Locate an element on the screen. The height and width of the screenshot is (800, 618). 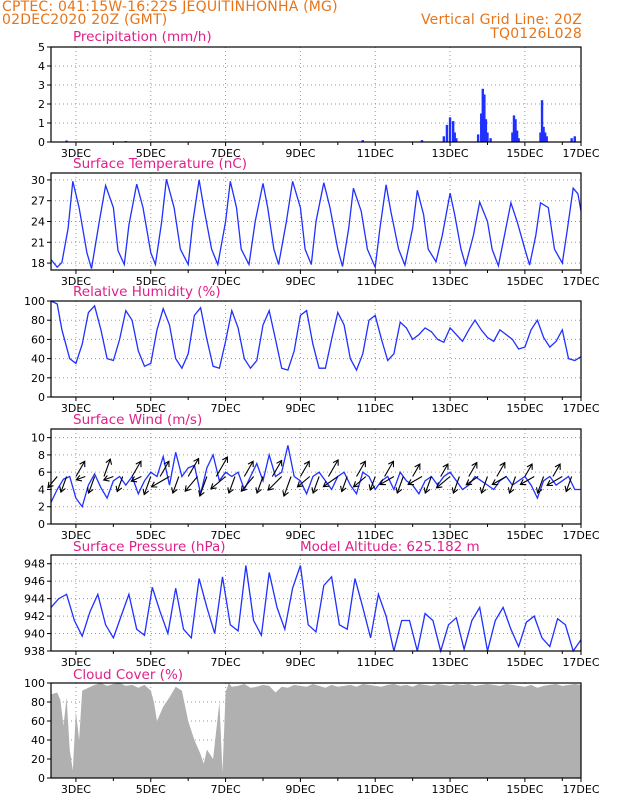
cloud-xtick-label: 15DEC is located at coordinates (524, 789).